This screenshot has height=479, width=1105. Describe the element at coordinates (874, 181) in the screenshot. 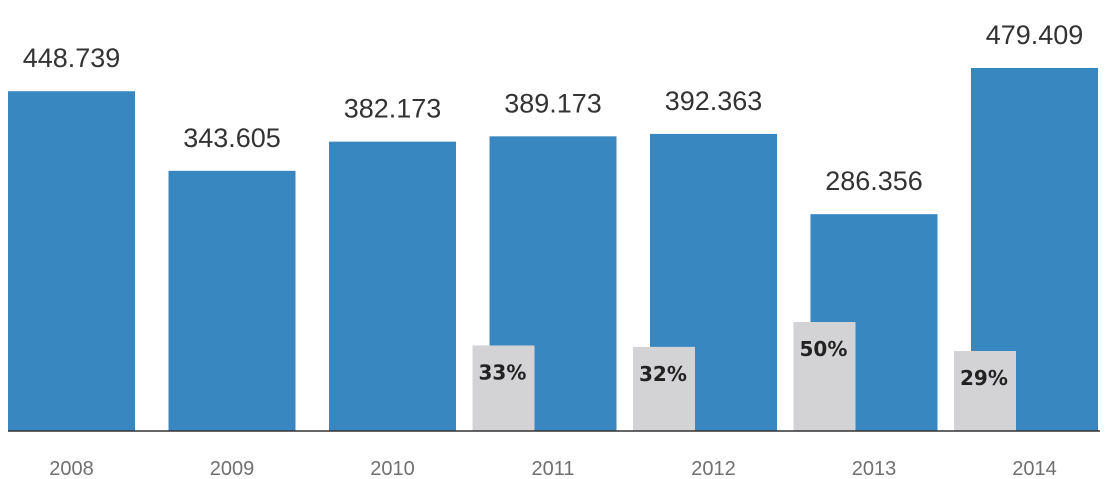

I see `value-label-2013: 286.356` at that location.